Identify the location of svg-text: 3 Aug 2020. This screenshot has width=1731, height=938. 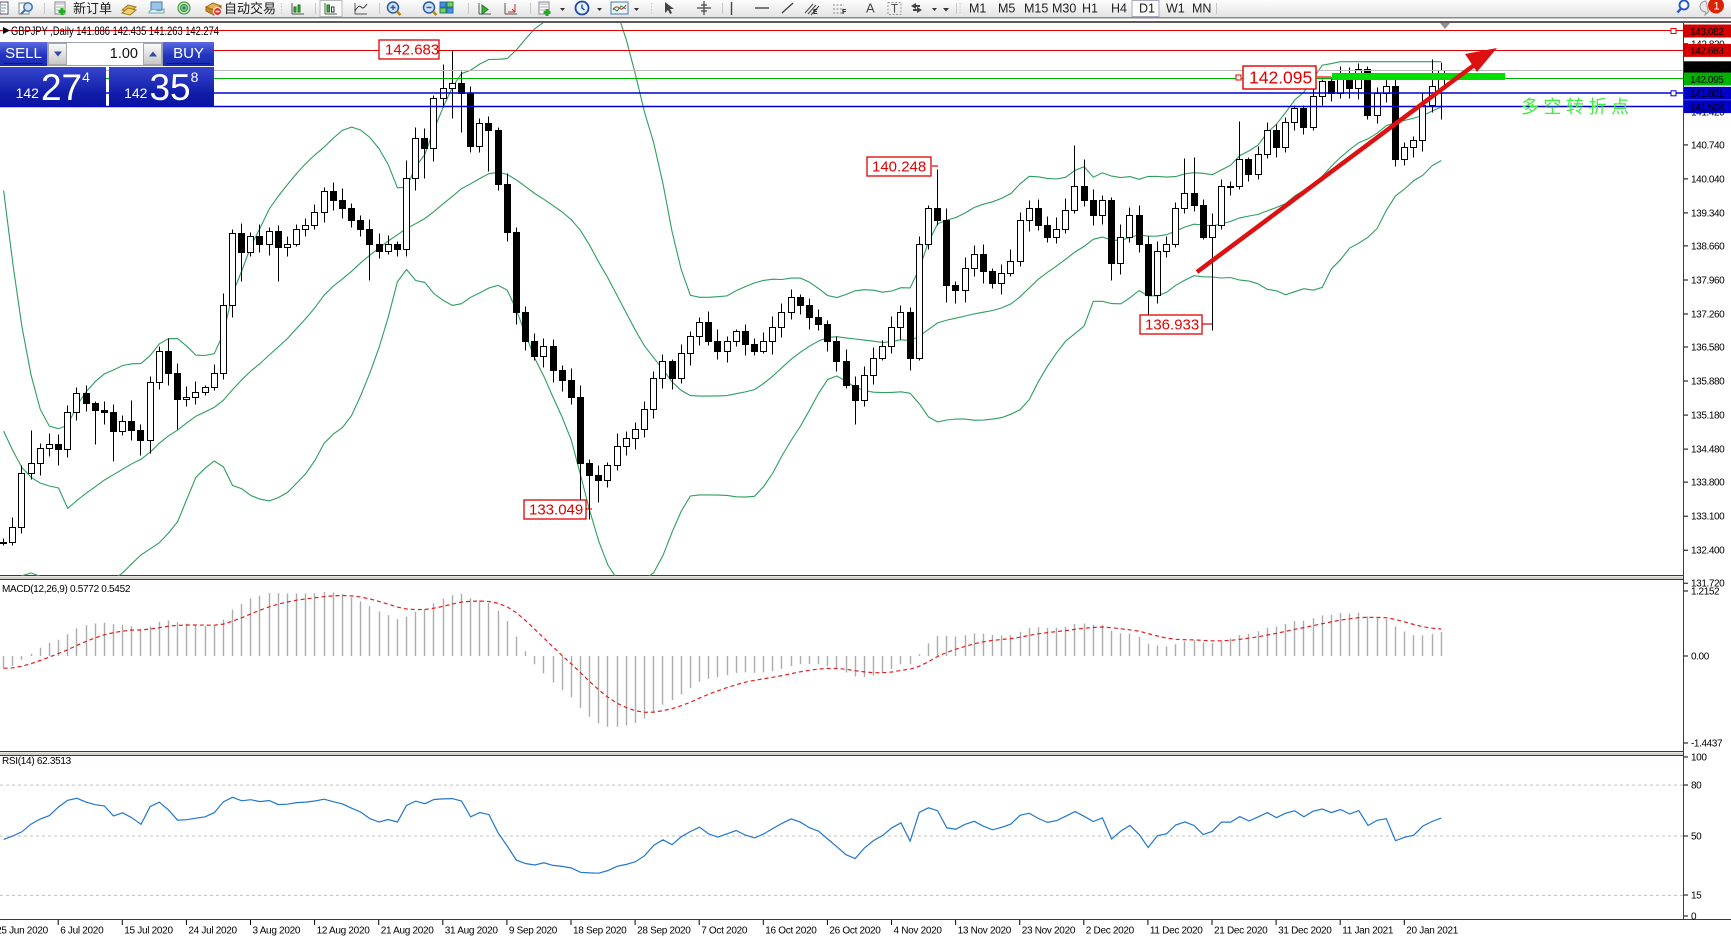
(277, 931).